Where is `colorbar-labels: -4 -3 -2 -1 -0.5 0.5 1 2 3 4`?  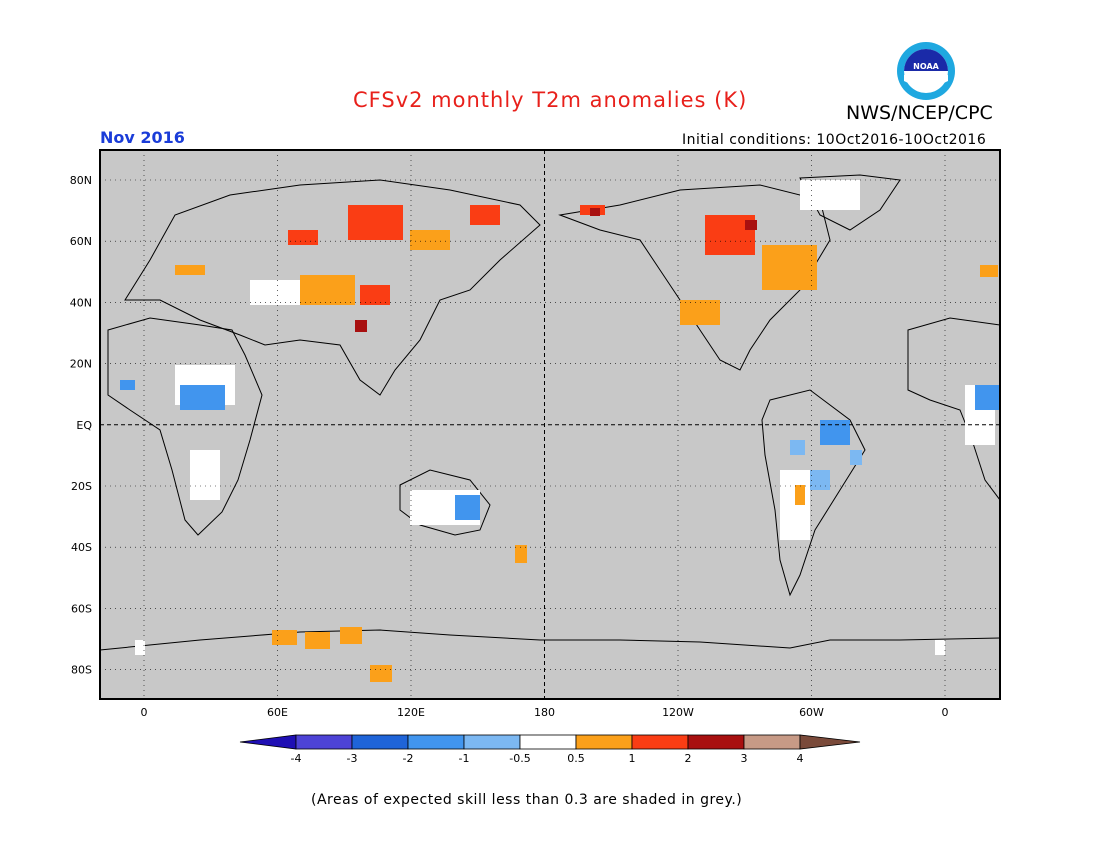
colorbar-labels: -4 -3 -2 -1 -0.5 0.5 1 2 3 4 is located at coordinates (547, 758).